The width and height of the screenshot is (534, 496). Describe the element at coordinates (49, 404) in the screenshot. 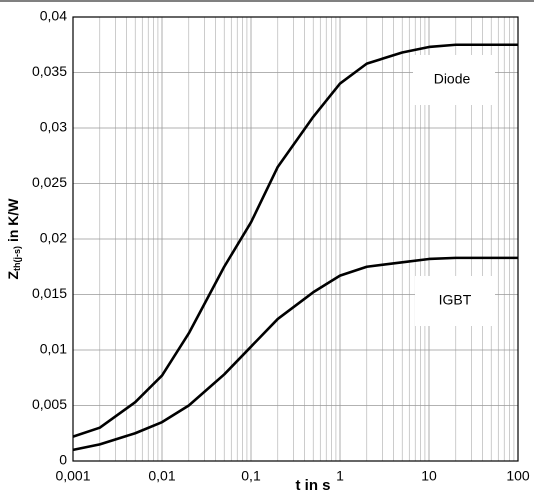

I see `y-tick-label: 0,005` at that location.